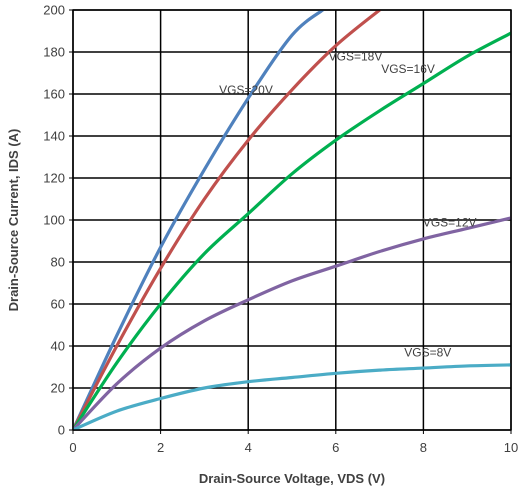 This screenshot has width=519, height=493. I want to click on y-tick-label: 80, so click(58, 262).